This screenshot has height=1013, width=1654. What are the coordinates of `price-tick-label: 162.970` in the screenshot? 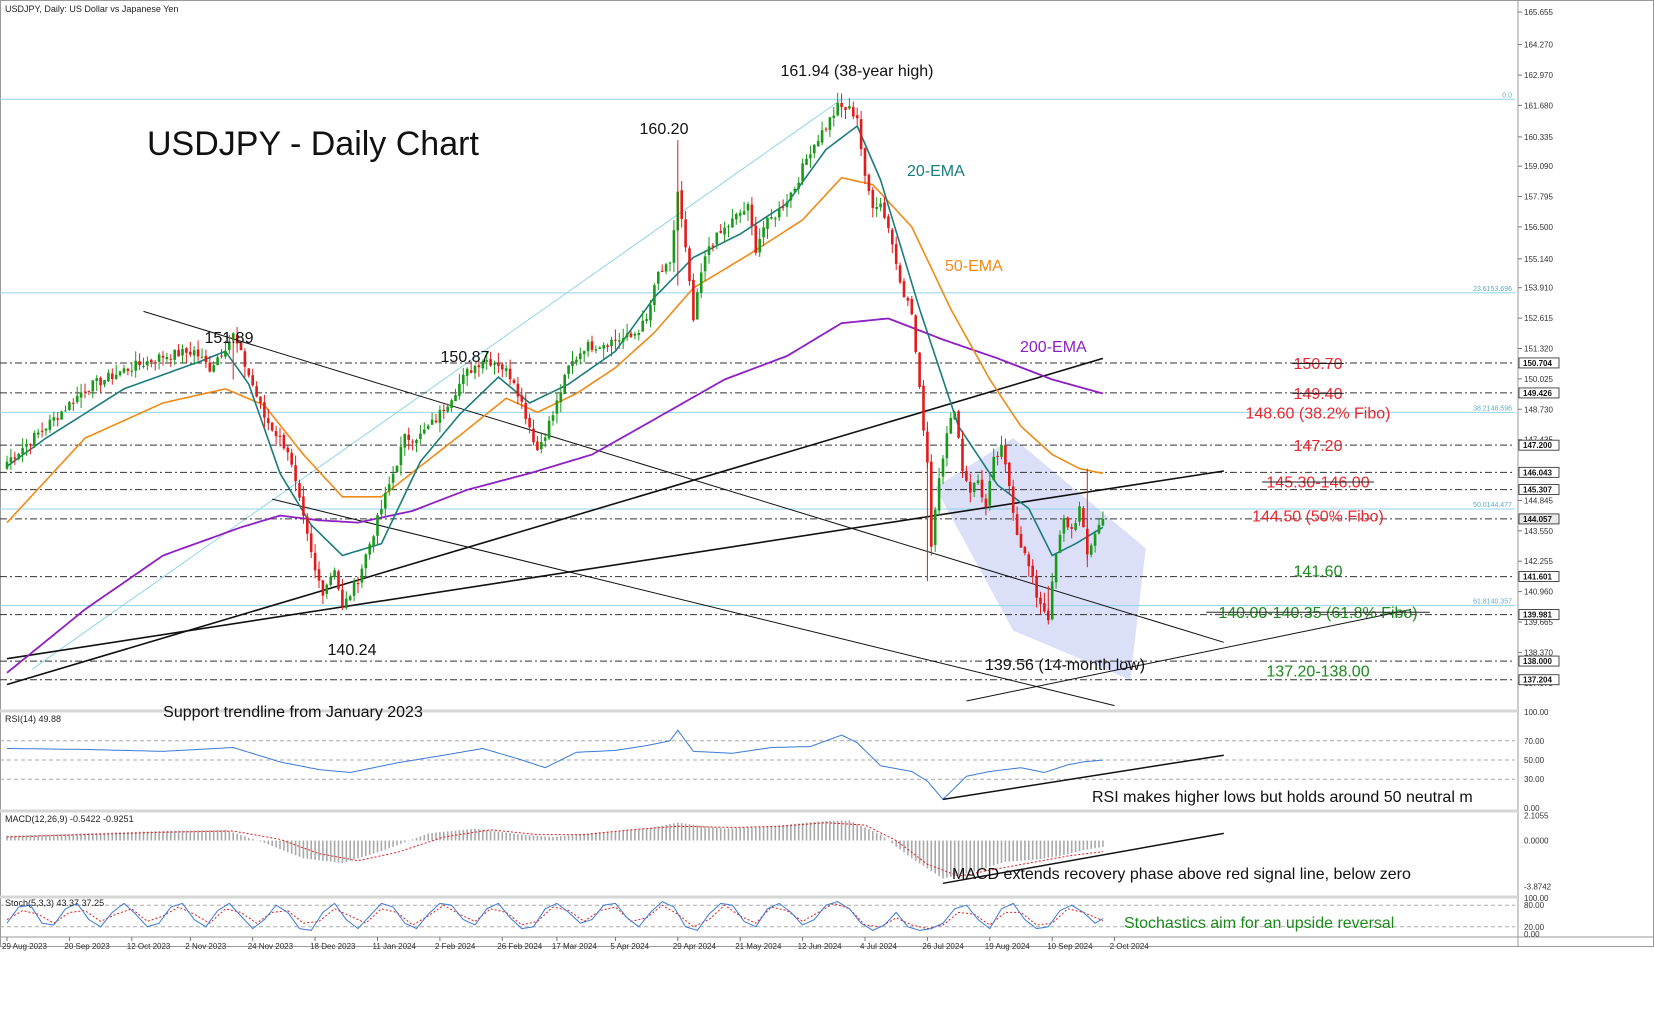 It's located at (1538, 75).